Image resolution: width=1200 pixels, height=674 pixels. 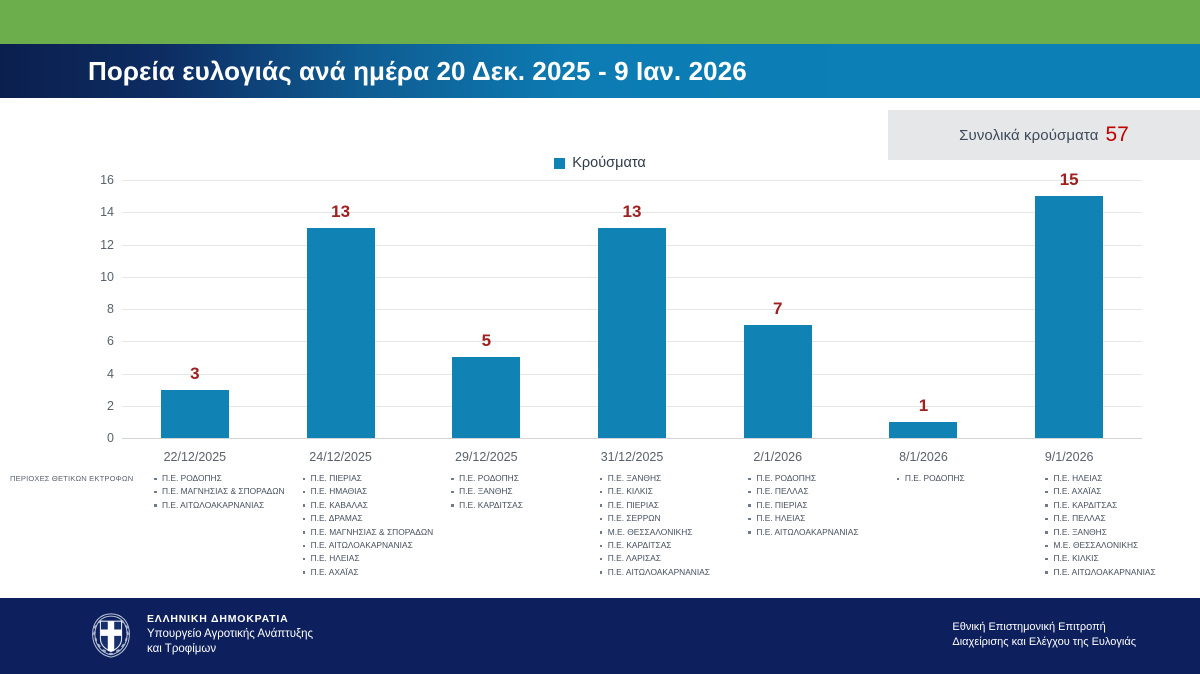 What do you see at coordinates (924, 309) in the screenshot?
I see `bar-slot: 1` at bounding box center [924, 309].